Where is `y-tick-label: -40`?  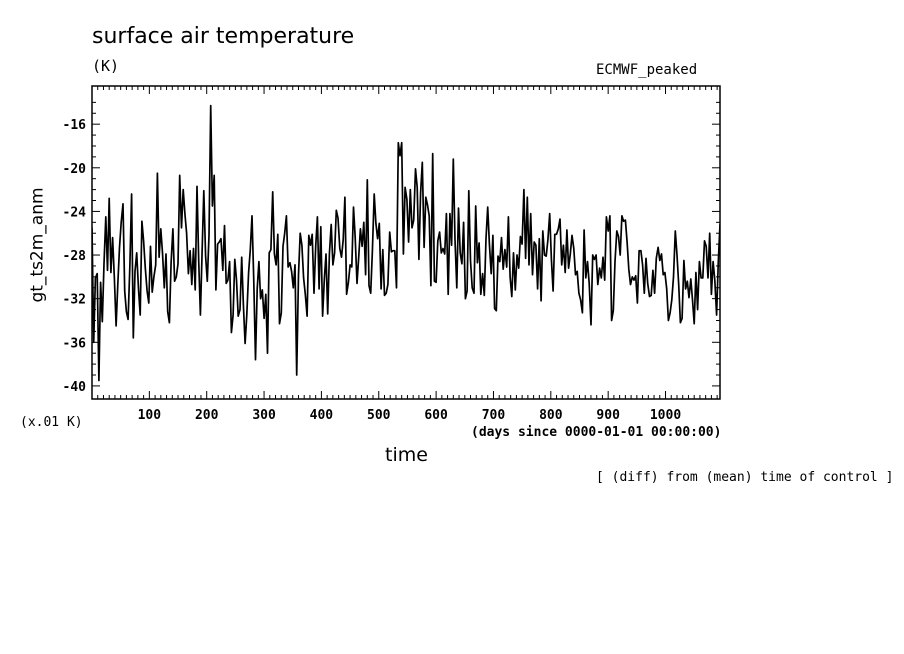 y-tick-label: -40 is located at coordinates (75, 387).